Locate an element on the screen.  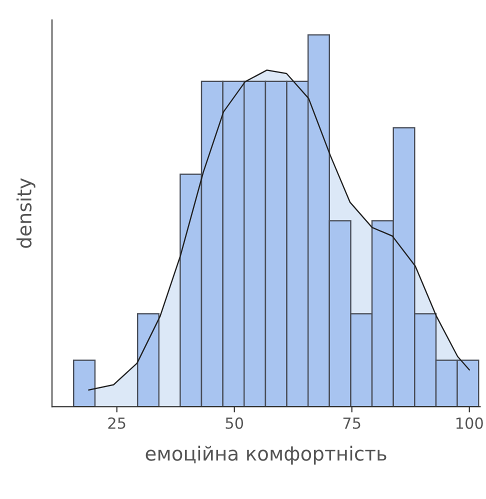
x-axis-title: емоційна комфортність is located at coordinates (266, 455).